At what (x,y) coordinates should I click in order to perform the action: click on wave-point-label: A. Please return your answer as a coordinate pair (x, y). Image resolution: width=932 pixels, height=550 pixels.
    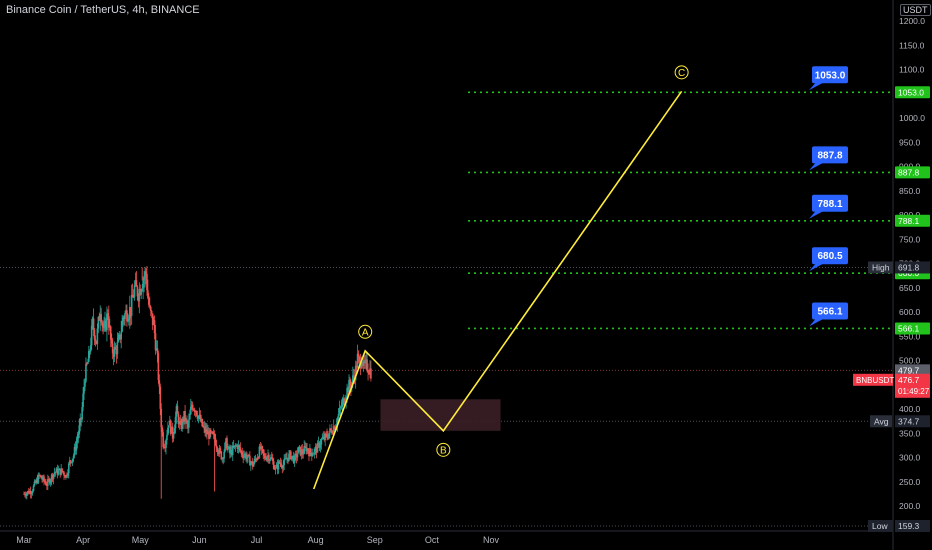
    Looking at the image, I should click on (365, 332).